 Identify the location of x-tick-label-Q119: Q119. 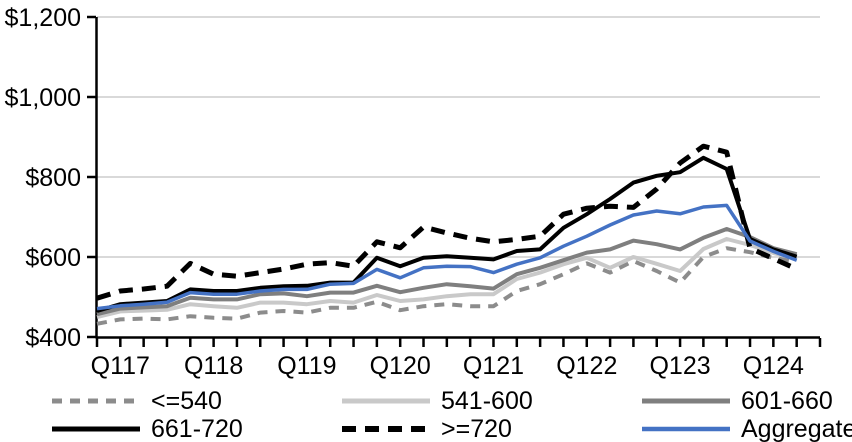
(306, 366).